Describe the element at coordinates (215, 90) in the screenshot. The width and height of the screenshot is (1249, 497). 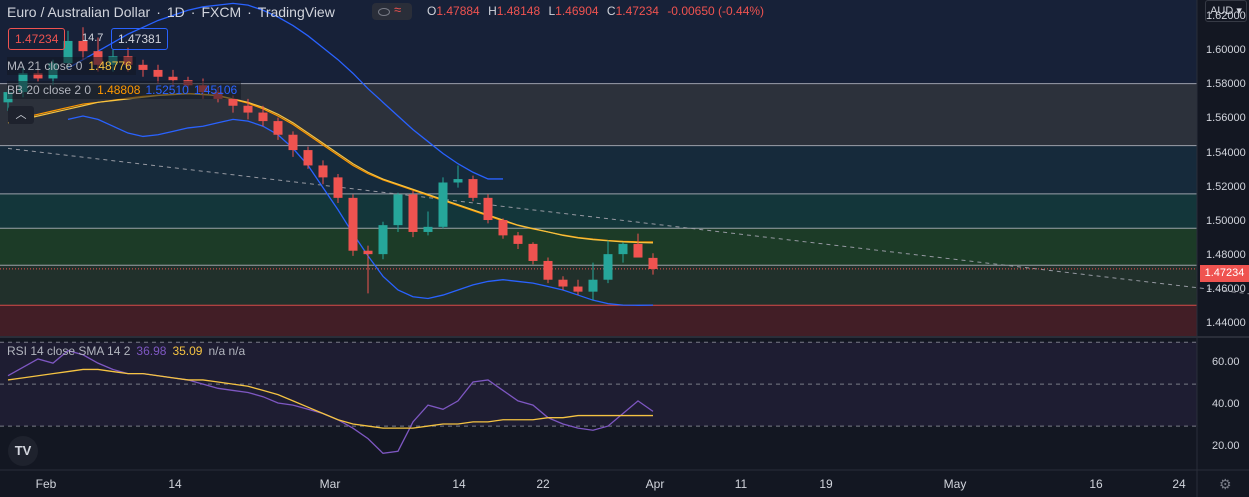
I see `bb-lower-value: 1.45106` at that location.